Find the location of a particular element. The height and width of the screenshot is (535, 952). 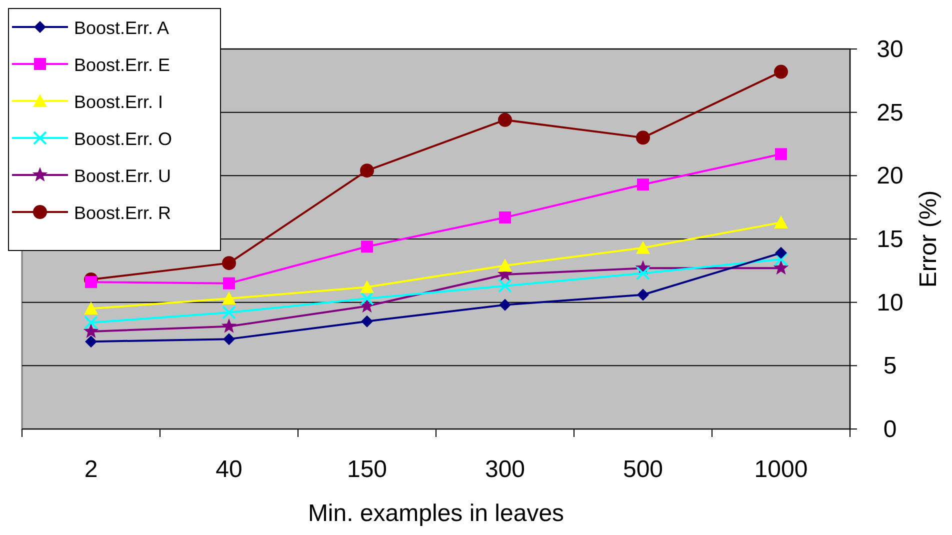

x-tick-label: 500 is located at coordinates (643, 469).